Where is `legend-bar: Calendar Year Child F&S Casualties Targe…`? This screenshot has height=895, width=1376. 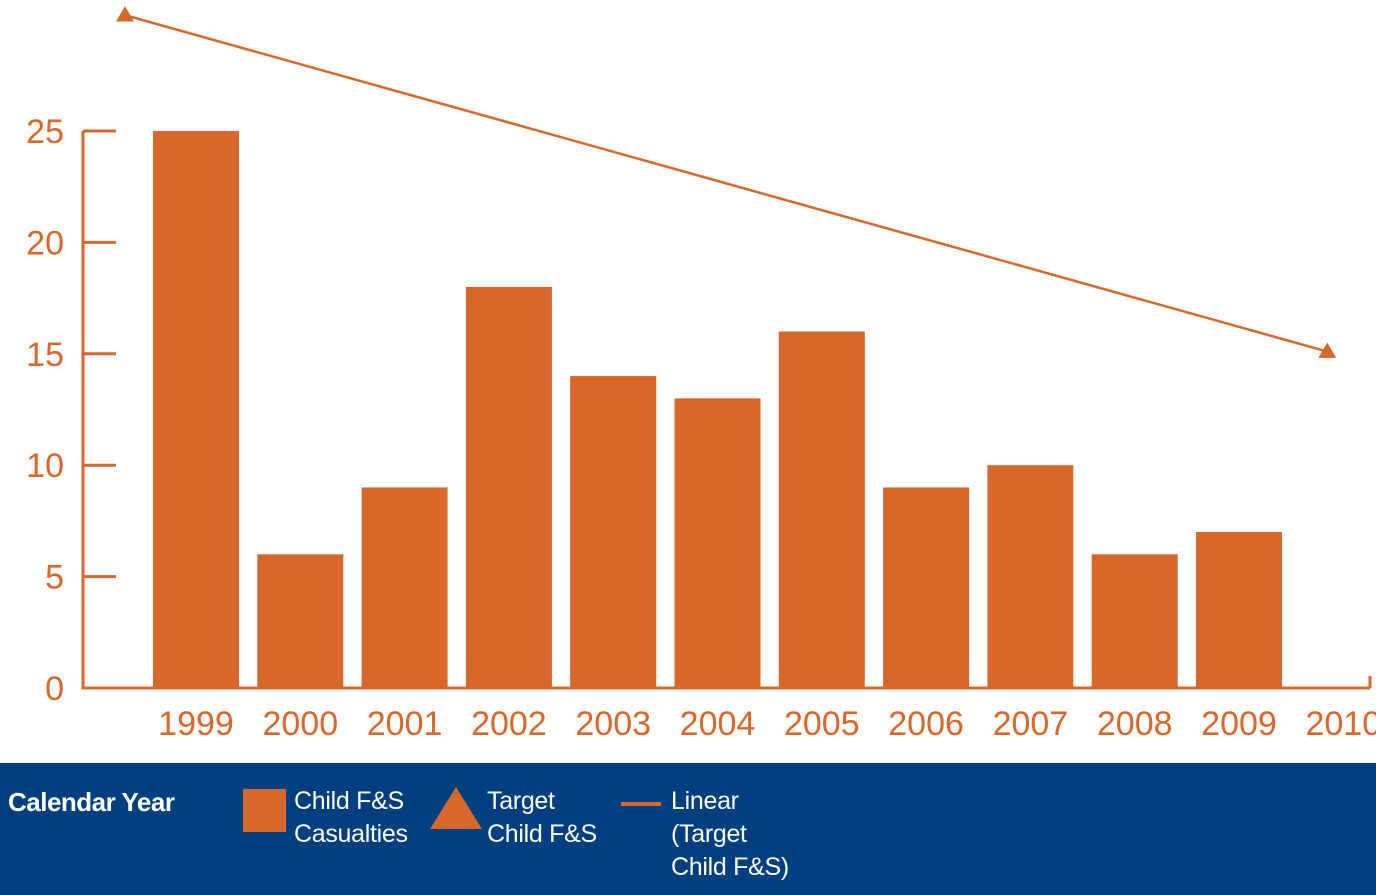
legend-bar: Calendar Year Child F&S Casualties Targe… is located at coordinates (688, 829).